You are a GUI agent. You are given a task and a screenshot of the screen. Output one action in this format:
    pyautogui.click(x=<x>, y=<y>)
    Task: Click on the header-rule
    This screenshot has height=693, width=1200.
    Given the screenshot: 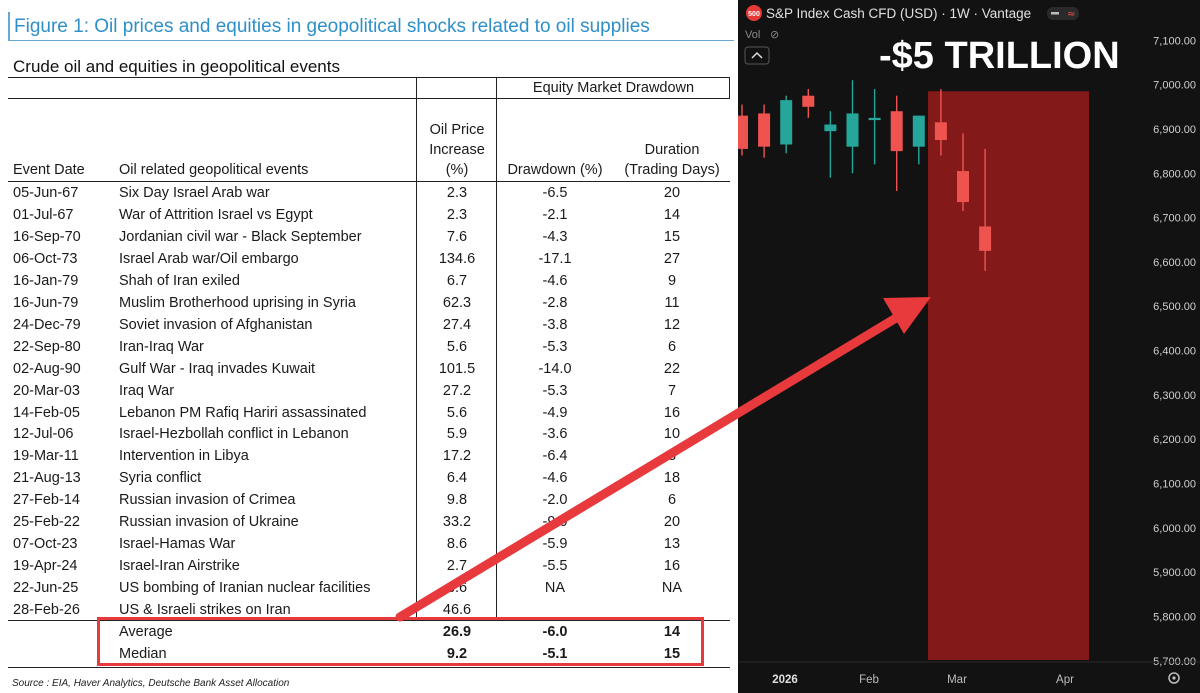 What is the action you would take?
    pyautogui.click(x=369, y=98)
    